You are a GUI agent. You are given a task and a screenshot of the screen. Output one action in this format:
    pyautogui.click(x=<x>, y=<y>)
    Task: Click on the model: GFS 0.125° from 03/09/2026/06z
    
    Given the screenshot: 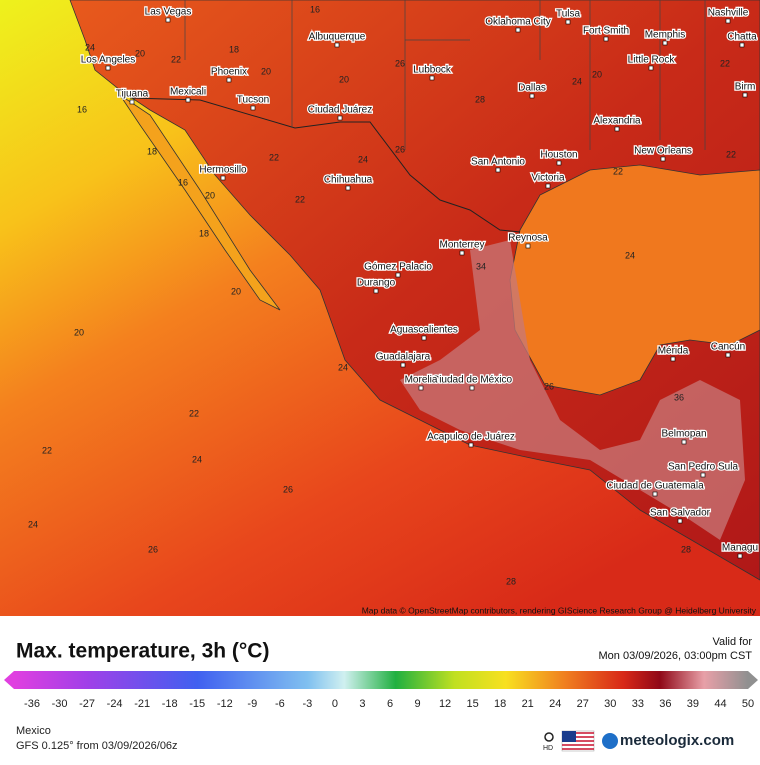 What is the action you would take?
    pyautogui.click(x=97, y=746)
    